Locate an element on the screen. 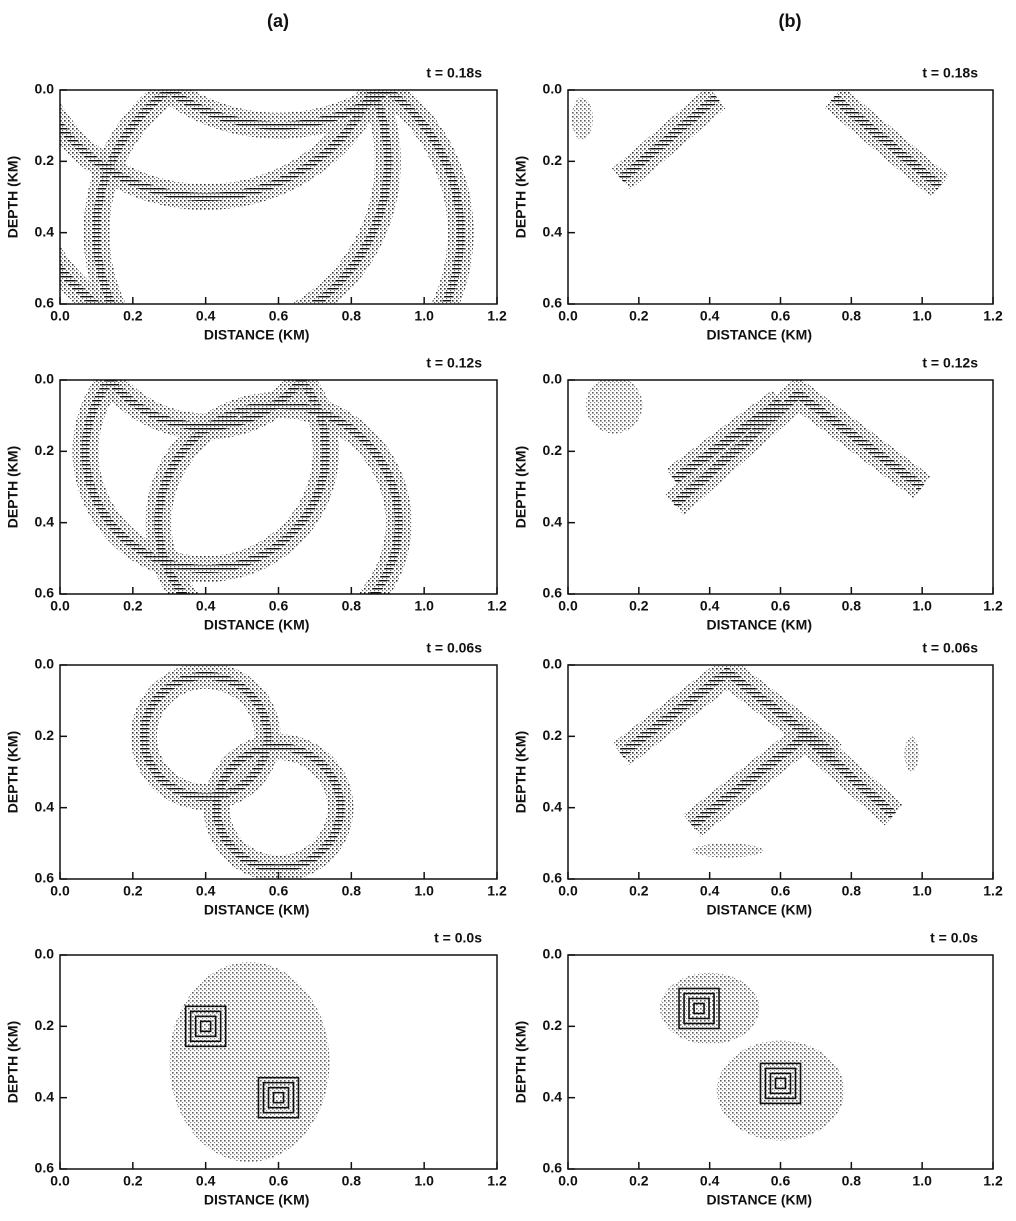 Image resolution: width=1016 pixels, height=1221 pixels. time-label: t = 0.12s is located at coordinates (950, 363).